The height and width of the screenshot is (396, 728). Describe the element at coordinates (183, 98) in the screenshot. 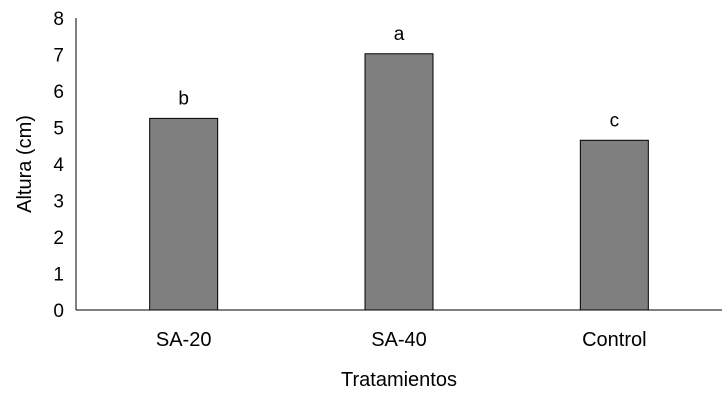

I see `bar-significance-label: b` at that location.